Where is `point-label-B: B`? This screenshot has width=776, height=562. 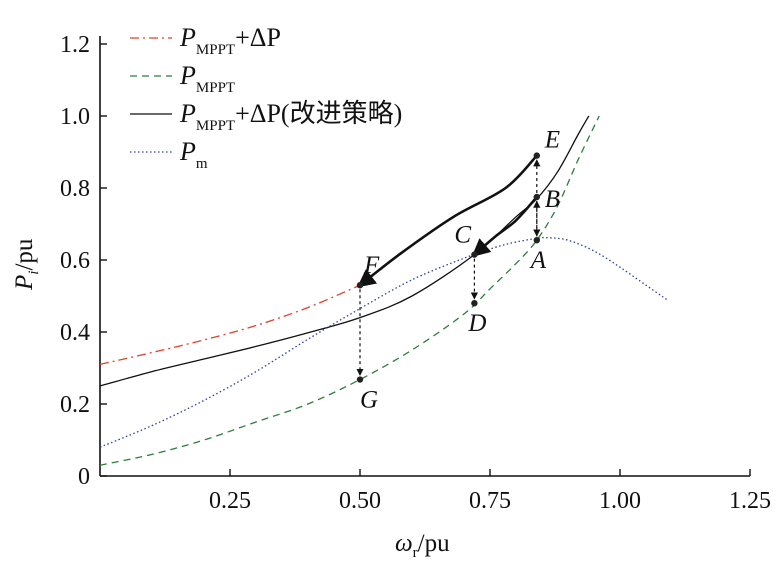
point-label-B: B is located at coordinates (552, 199).